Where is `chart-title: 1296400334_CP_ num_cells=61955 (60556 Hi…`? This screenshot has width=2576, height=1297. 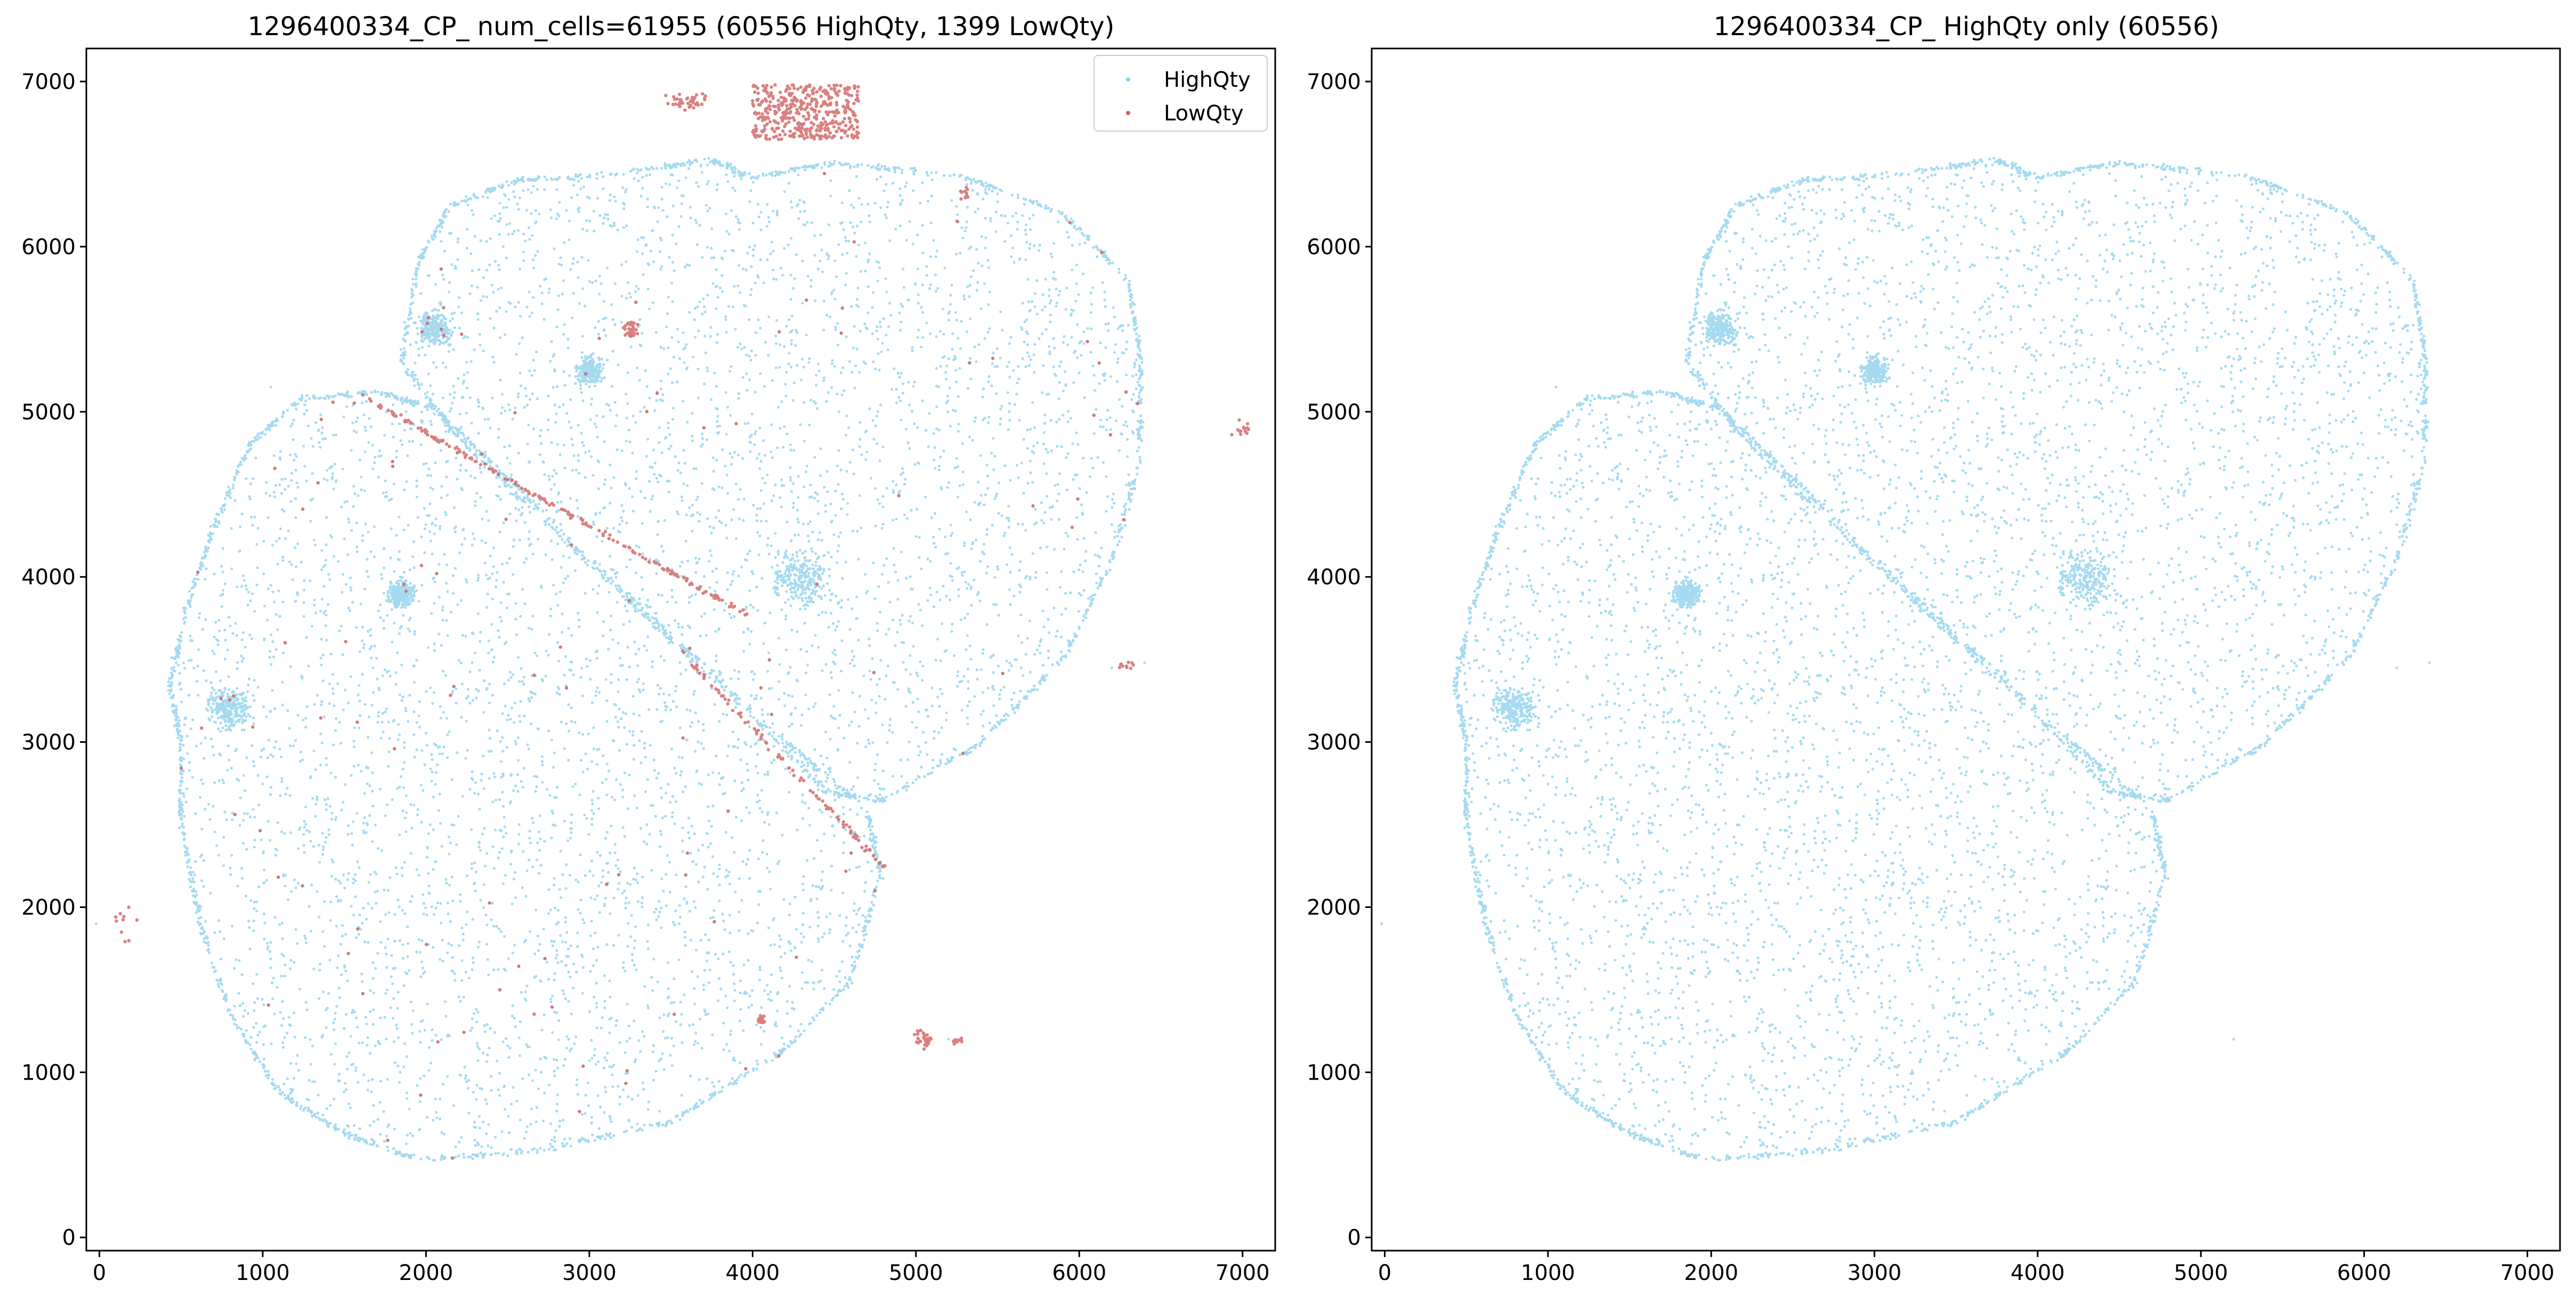 chart-title: 1296400334_CP_ num_cells=61955 (60556 Hi… is located at coordinates (681, 27).